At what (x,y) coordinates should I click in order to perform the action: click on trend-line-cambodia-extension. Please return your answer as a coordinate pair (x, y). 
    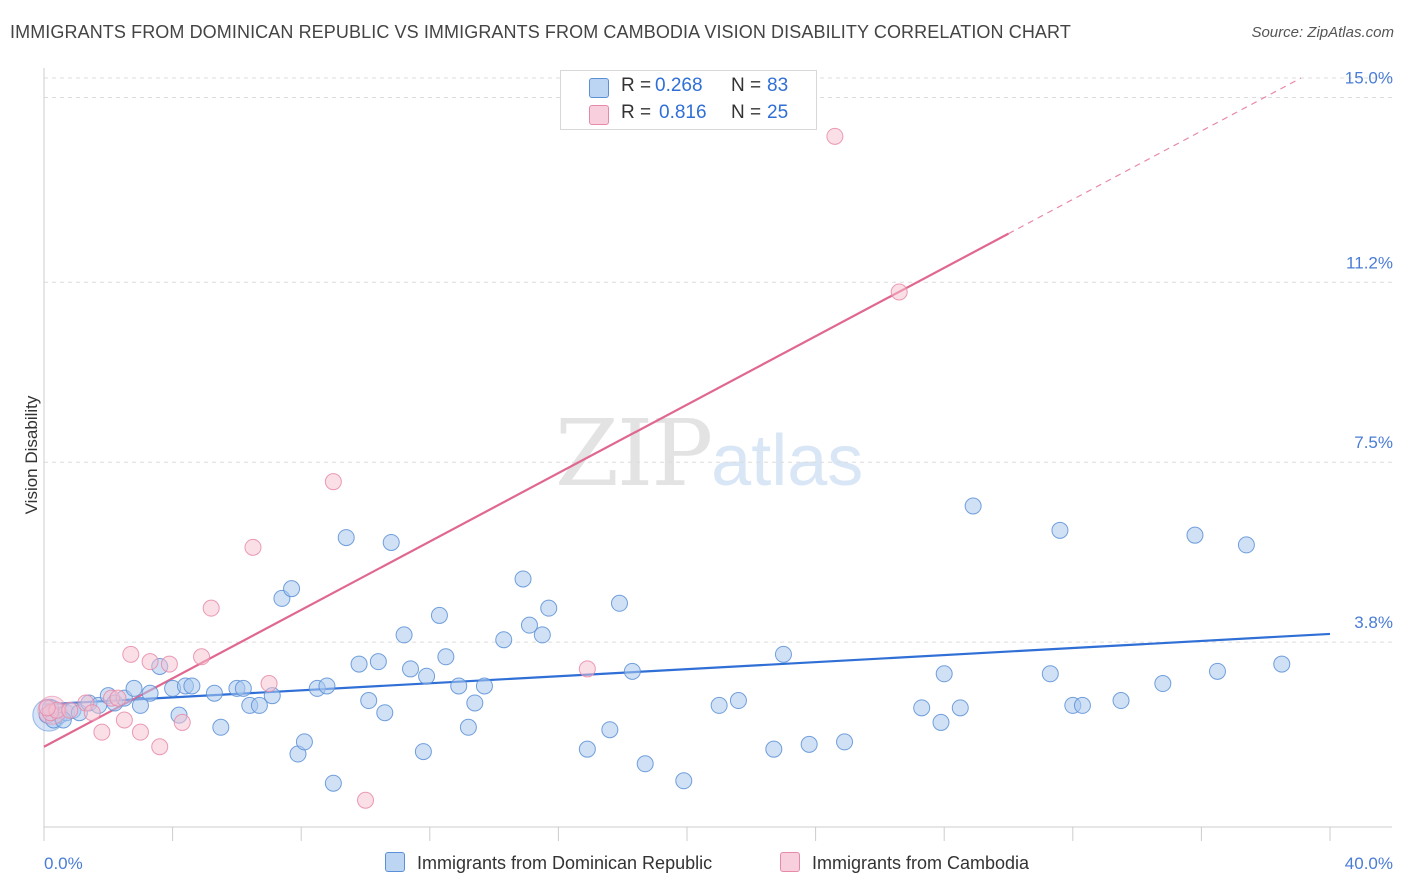
    Looking at the image, I should click on (1155, 156).